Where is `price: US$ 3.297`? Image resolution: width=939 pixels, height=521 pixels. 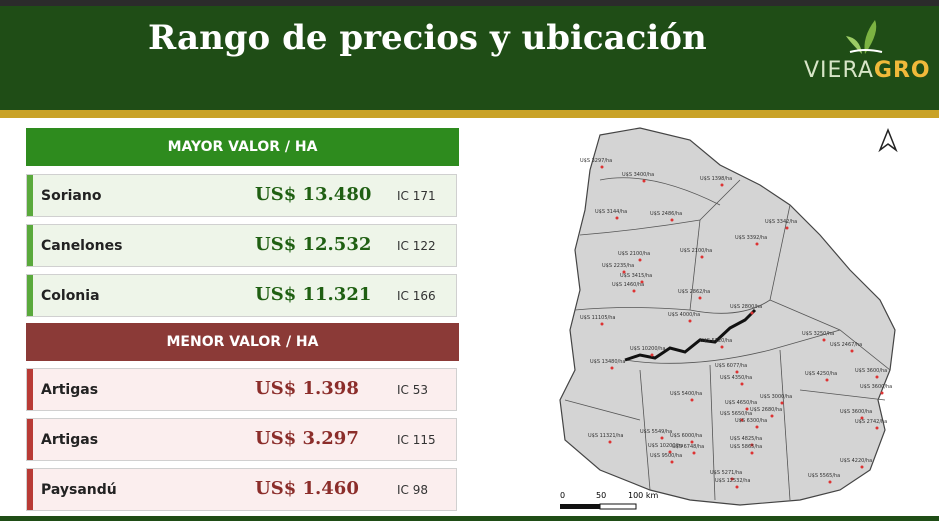
price: US$ 3.297 is located at coordinates (307, 438).